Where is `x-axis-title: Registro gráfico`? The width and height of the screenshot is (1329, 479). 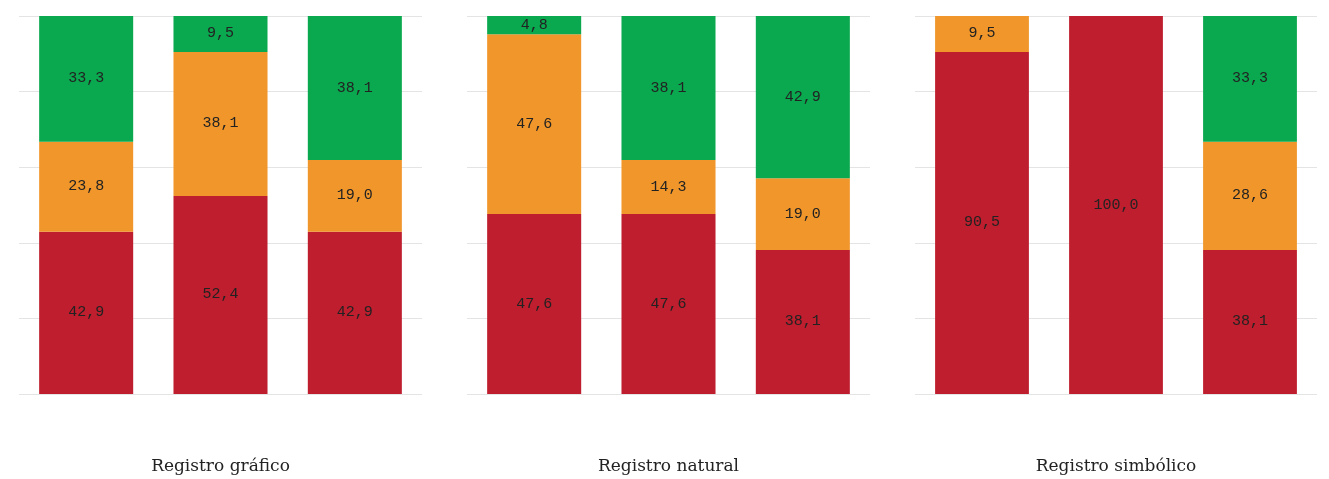 x-axis-title: Registro gráfico is located at coordinates (220, 464).